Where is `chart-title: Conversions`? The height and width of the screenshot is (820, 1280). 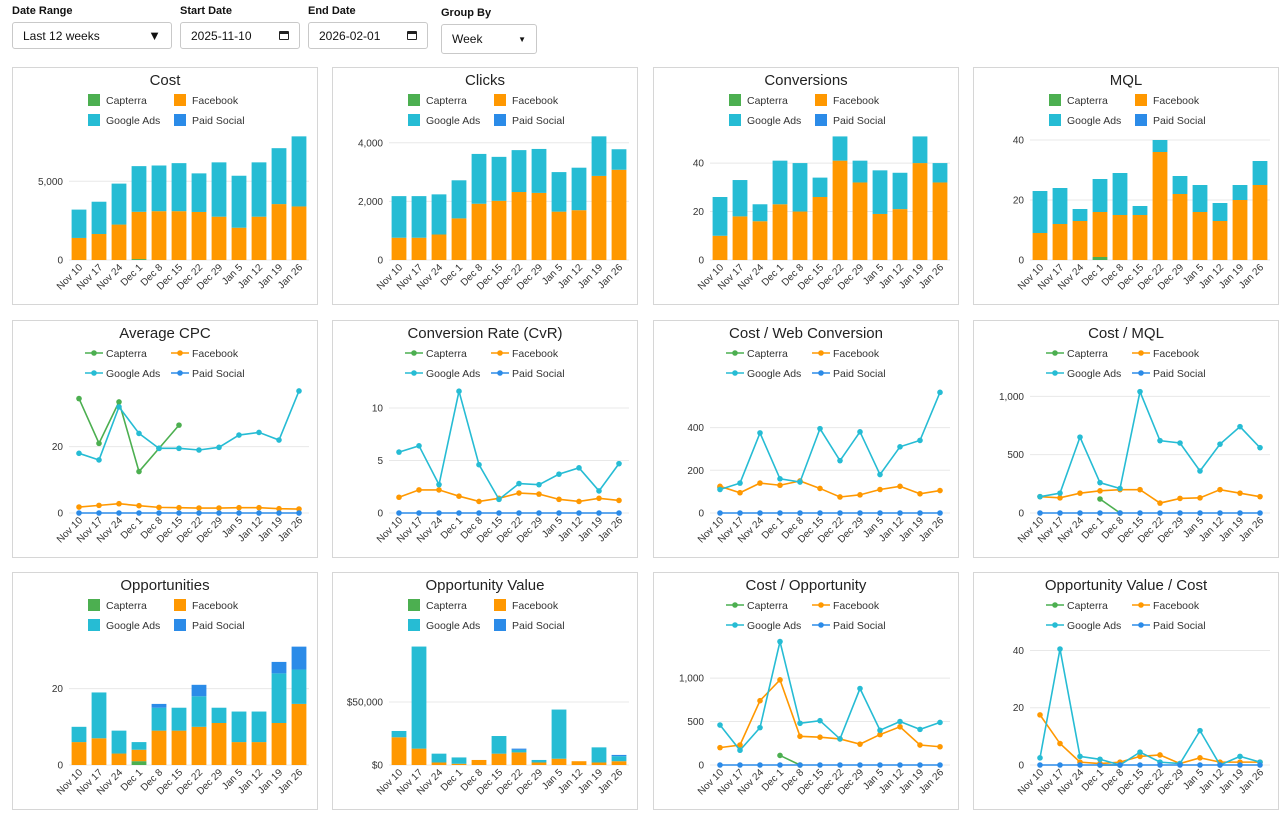
chart-title: Conversions is located at coordinates (806, 80).